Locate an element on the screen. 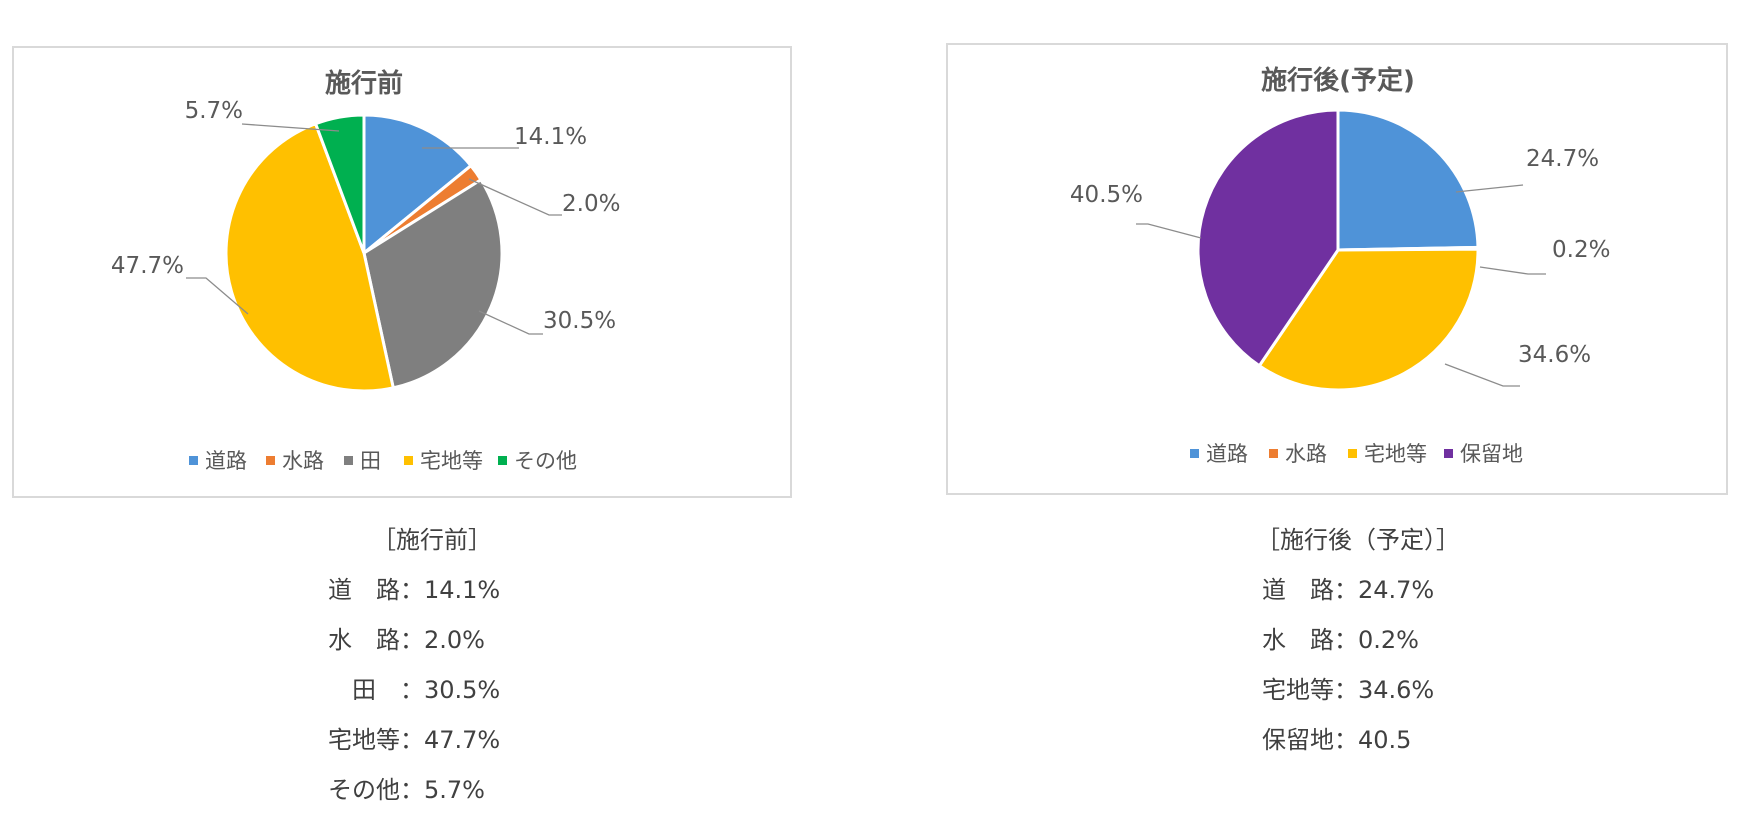 This screenshot has height=827, width=1737. pie-slice-after-road is located at coordinates (1408, 180).